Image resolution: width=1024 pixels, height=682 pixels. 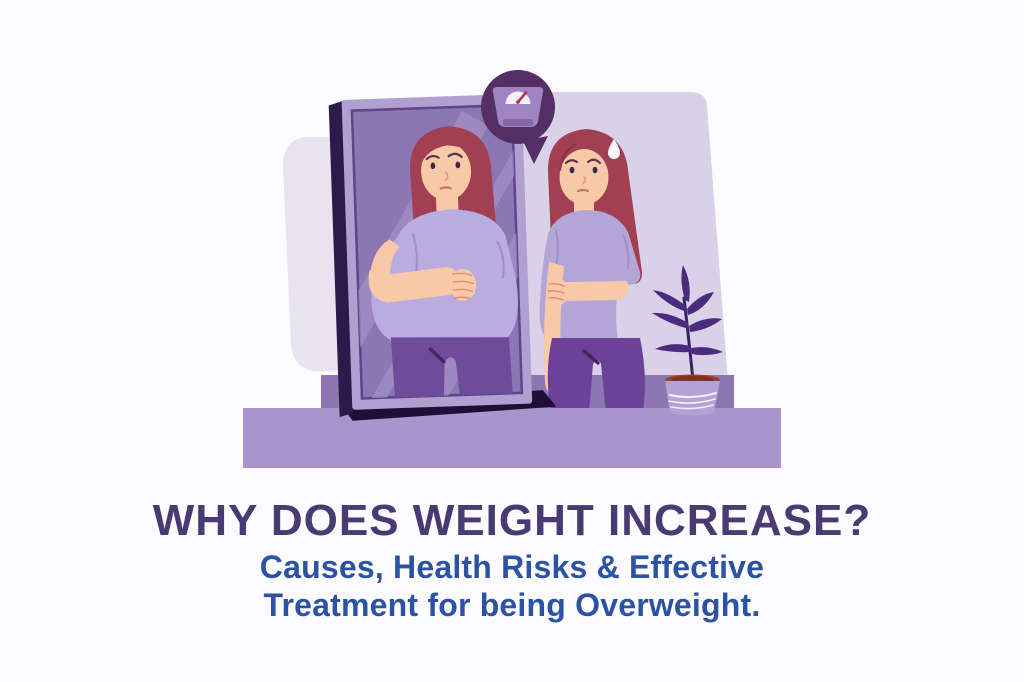 I want to click on plant-leaves, so click(x=687, y=310).